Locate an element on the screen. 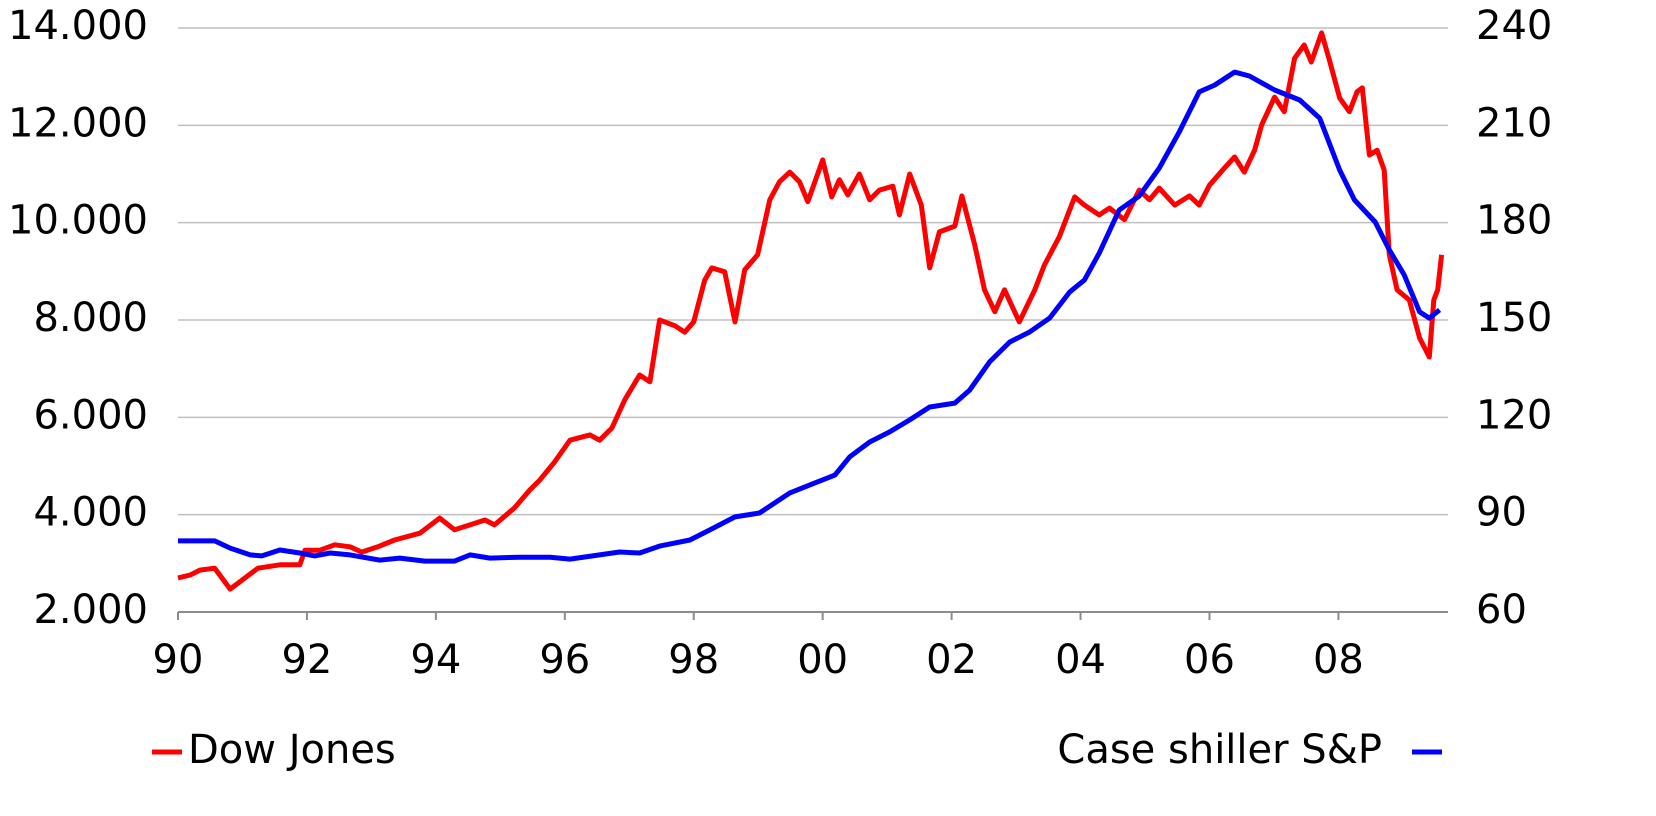  legend-label: Dow Jones is located at coordinates (292, 750).